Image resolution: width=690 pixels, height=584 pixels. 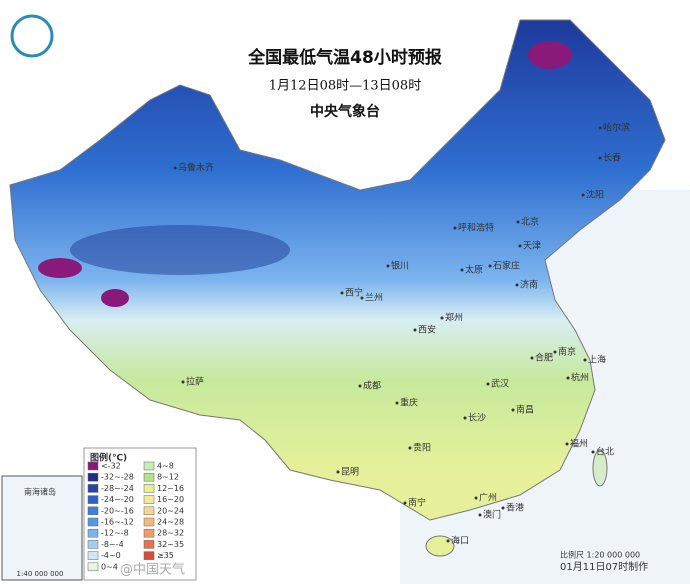 What do you see at coordinates (515, 508) in the screenshot?
I see `city-label: 香港` at bounding box center [515, 508].